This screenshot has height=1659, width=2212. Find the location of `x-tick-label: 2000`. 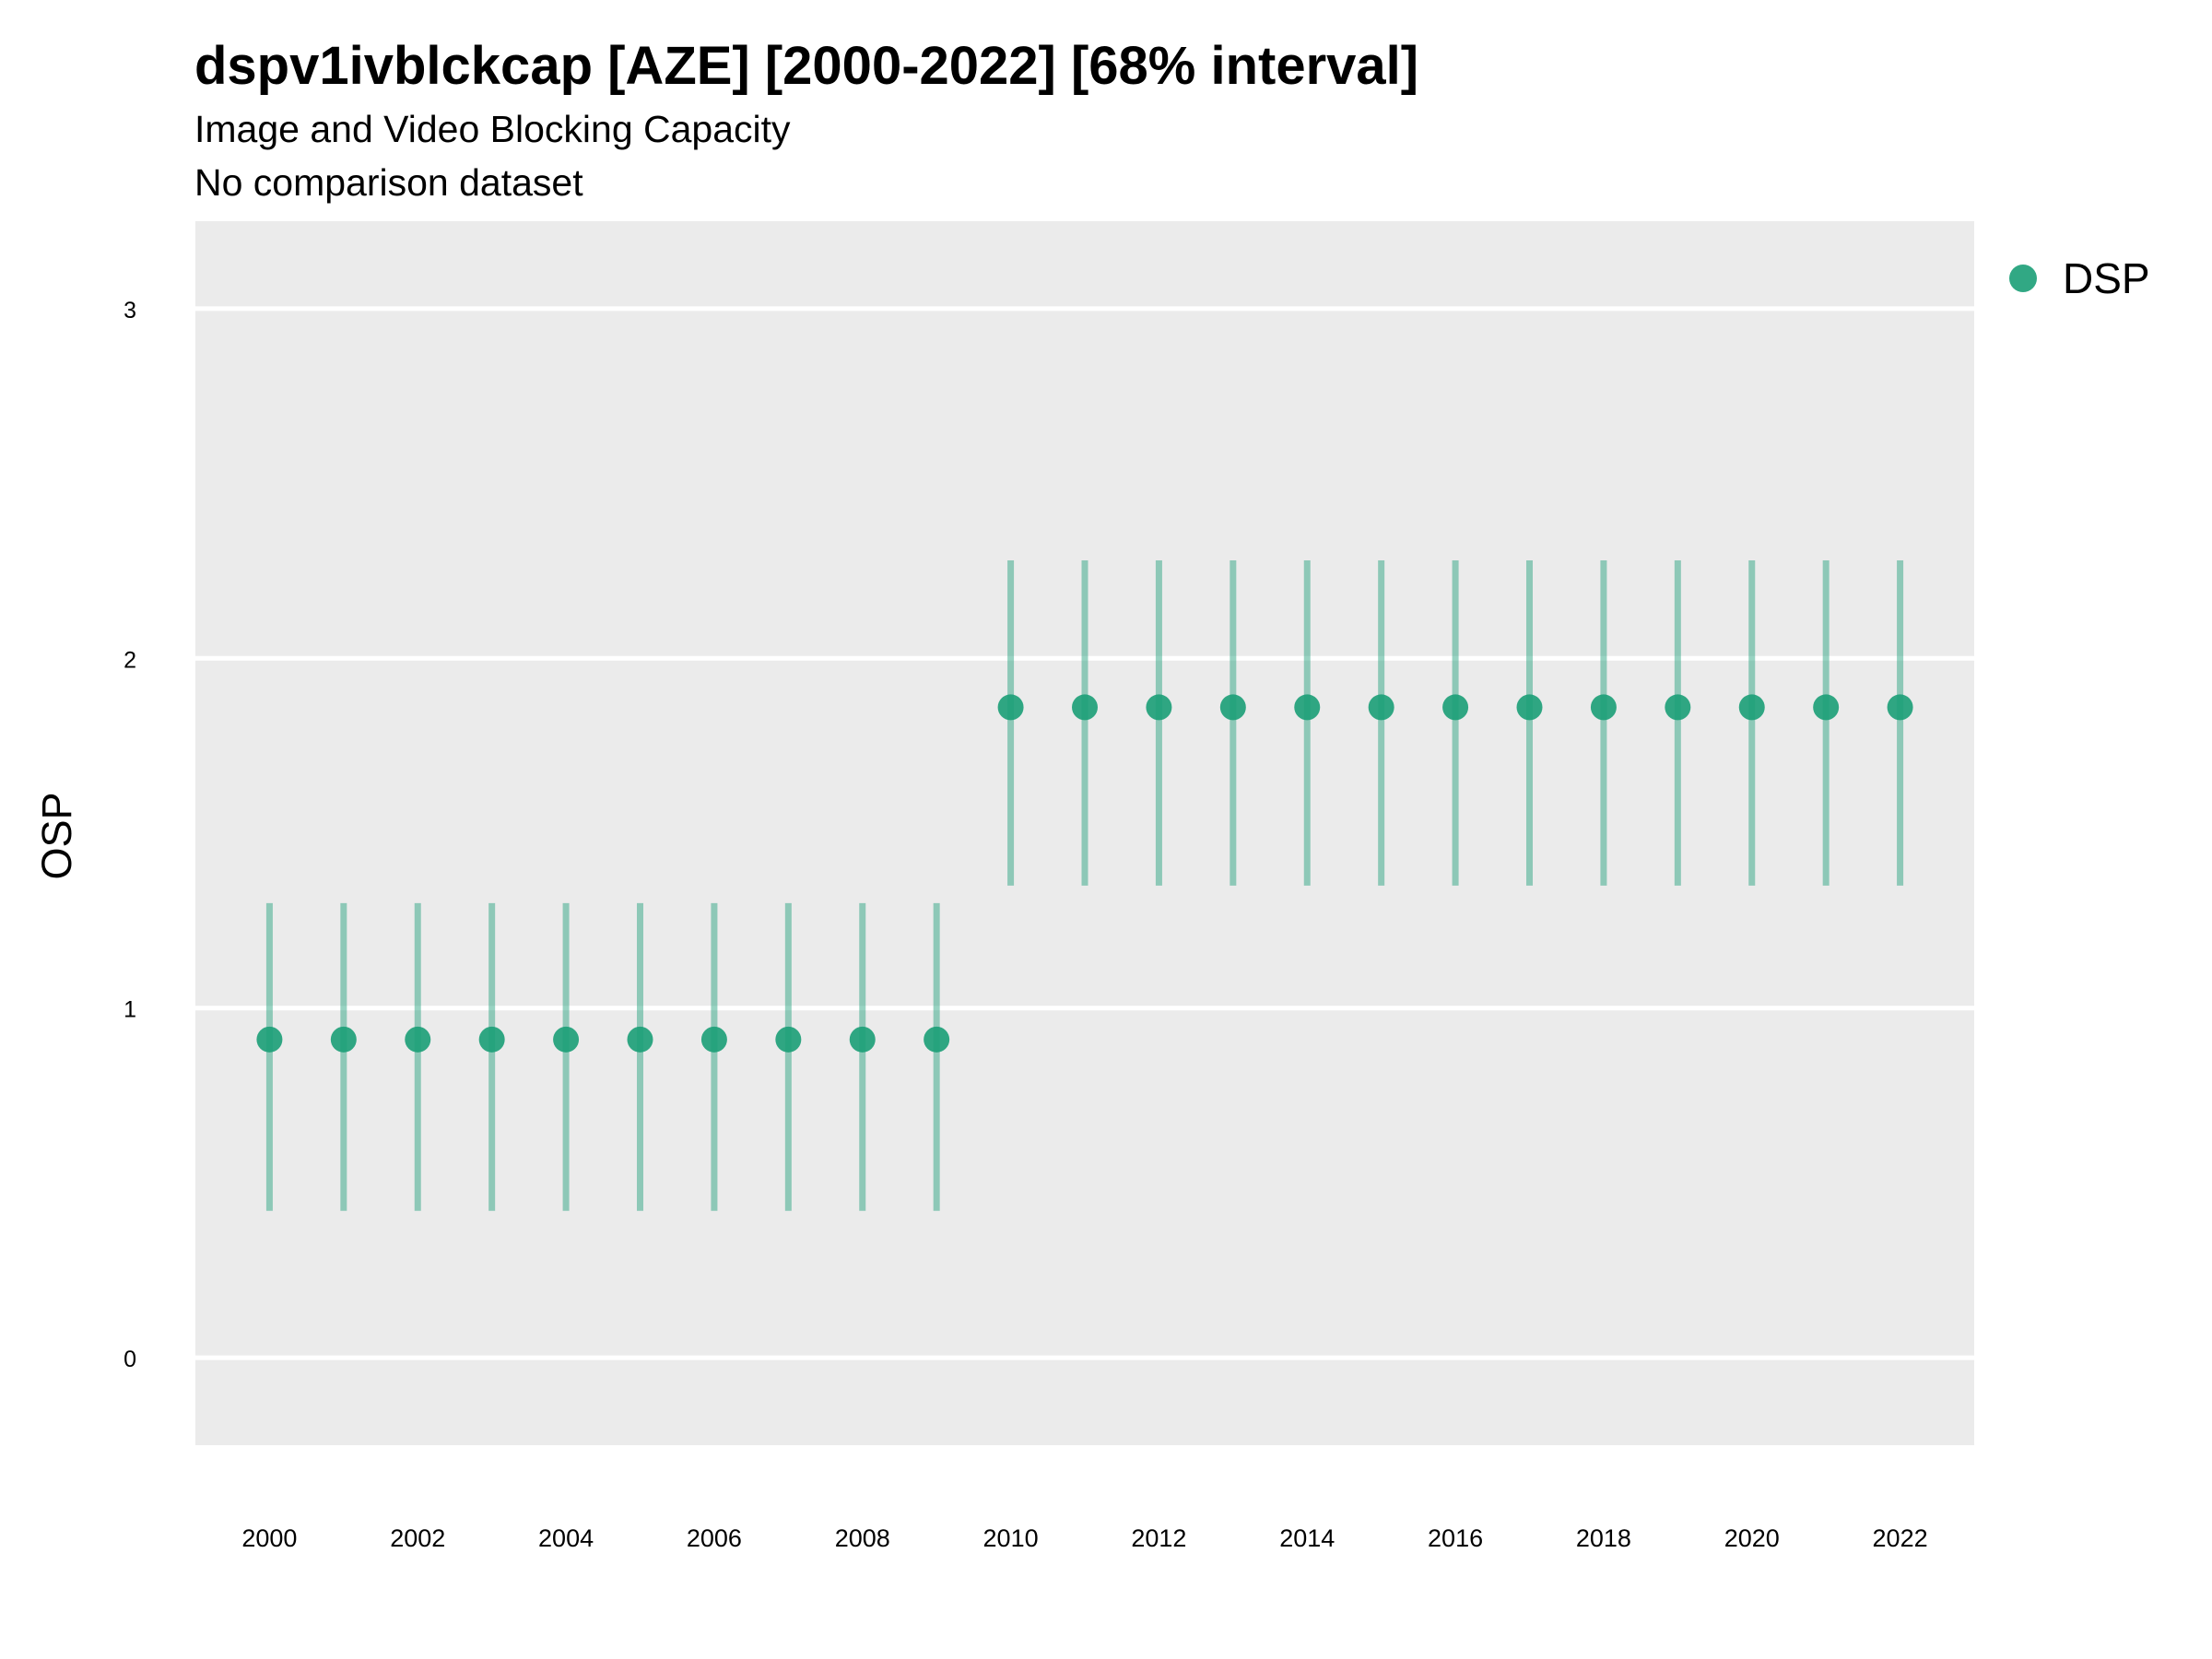

x-tick-label: 2000 is located at coordinates (269, 1538).